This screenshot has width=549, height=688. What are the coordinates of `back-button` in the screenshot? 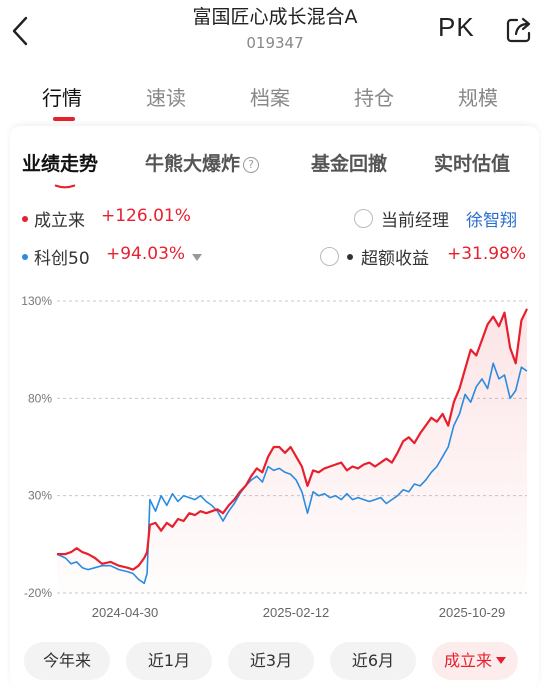 It's located at (21, 31).